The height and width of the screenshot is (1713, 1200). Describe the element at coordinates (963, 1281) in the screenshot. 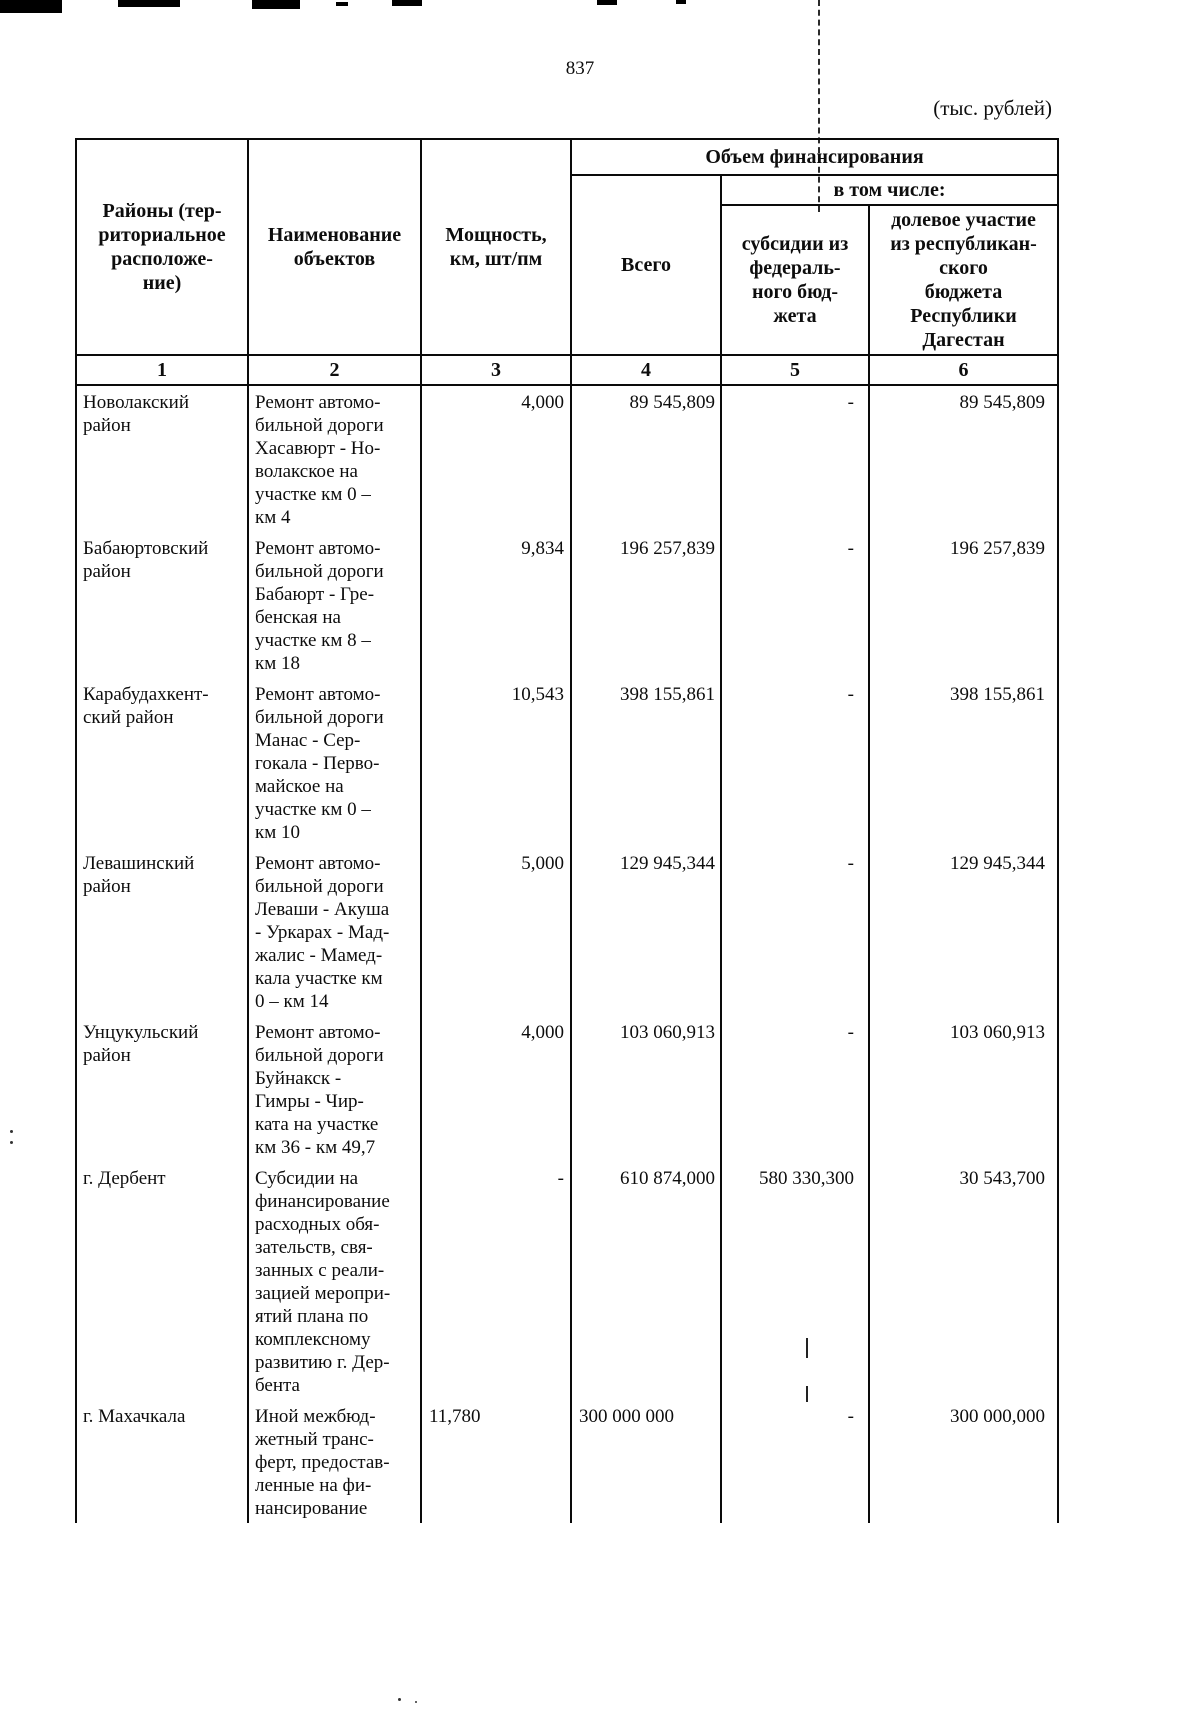

I see `republican-cell: 30 543,700` at that location.